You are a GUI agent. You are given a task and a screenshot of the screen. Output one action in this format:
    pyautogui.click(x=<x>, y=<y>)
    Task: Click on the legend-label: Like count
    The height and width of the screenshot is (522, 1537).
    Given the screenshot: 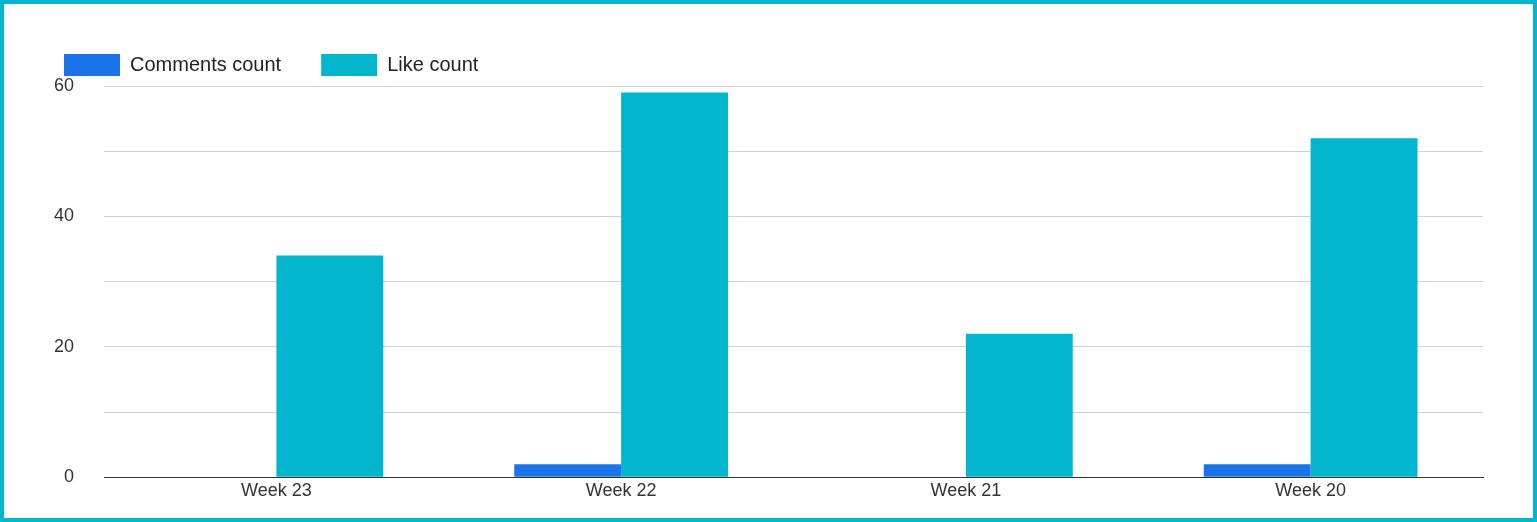 What is the action you would take?
    pyautogui.click(x=433, y=63)
    